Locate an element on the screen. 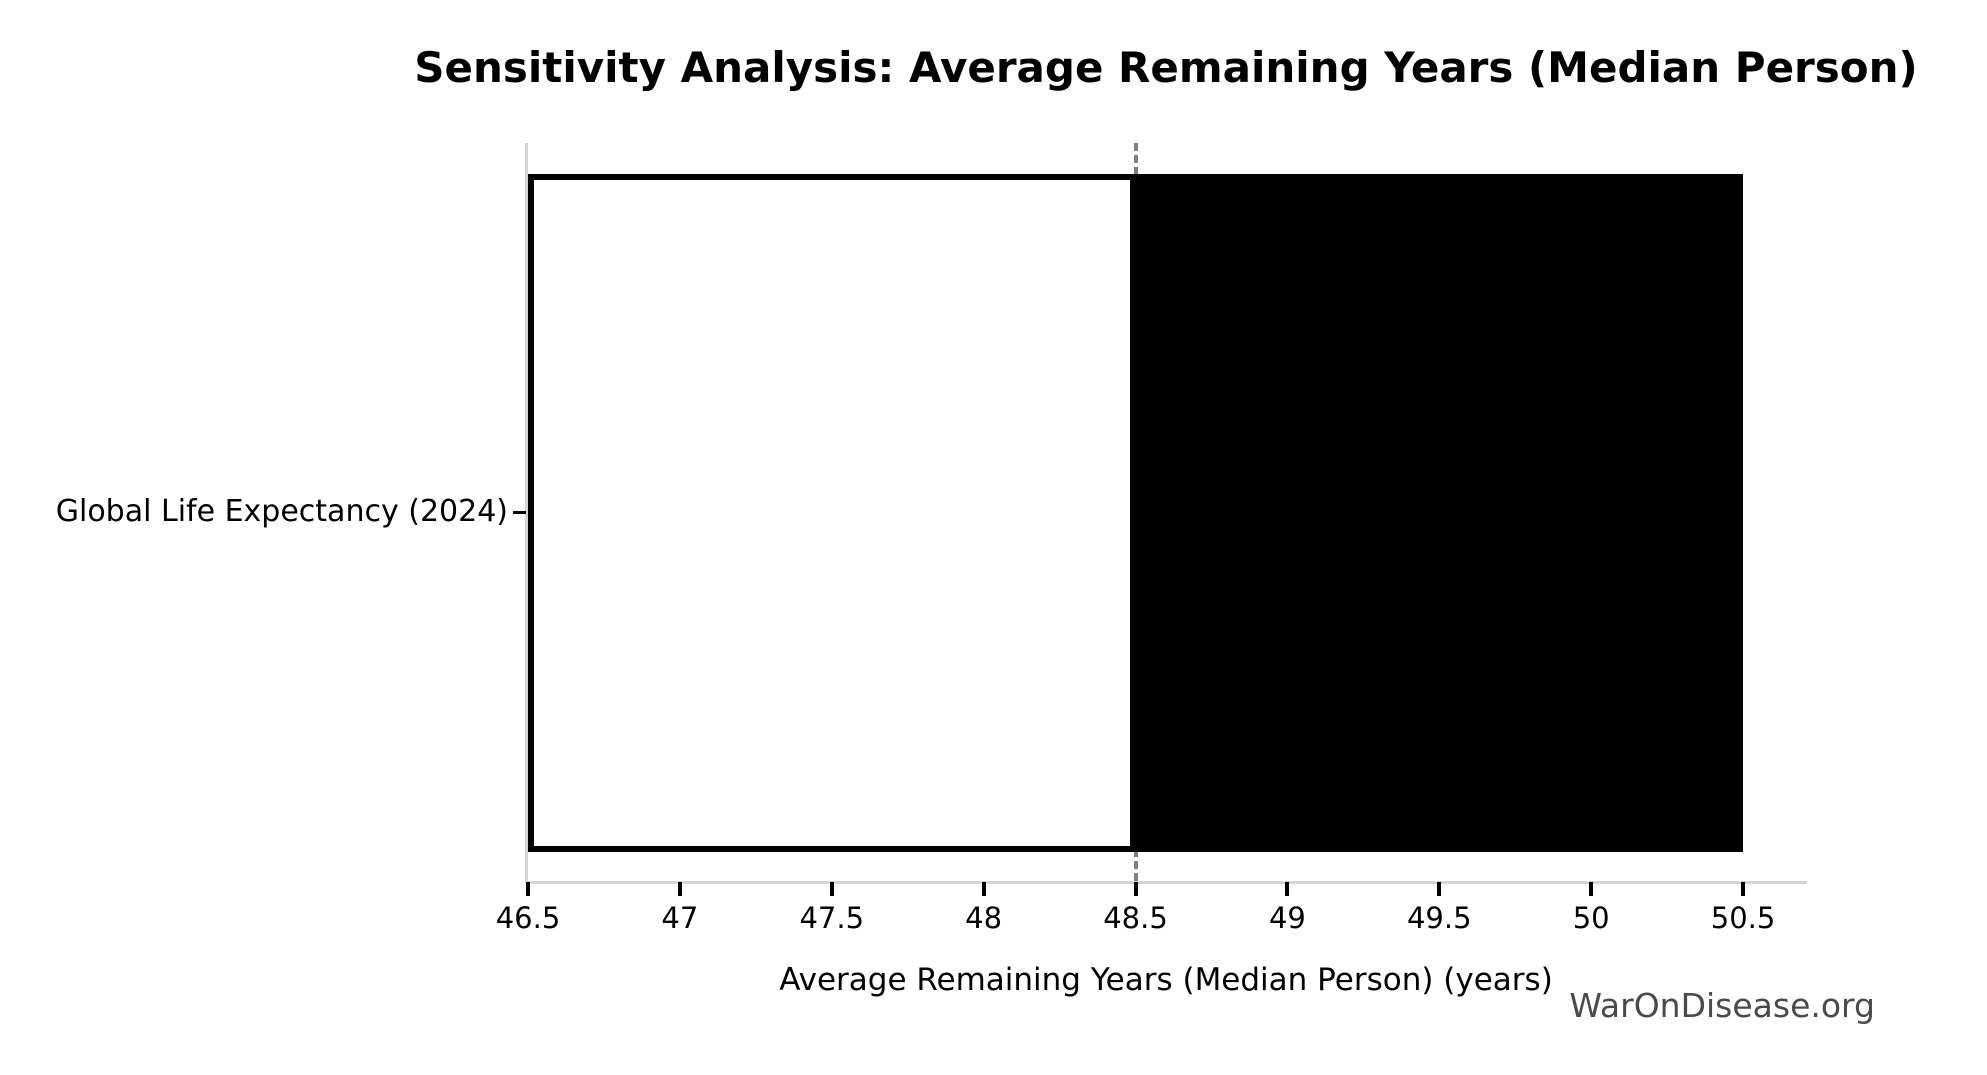 The width and height of the screenshot is (1987, 1075). watermark-text: WarOnDisease.org is located at coordinates (1722, 1005).